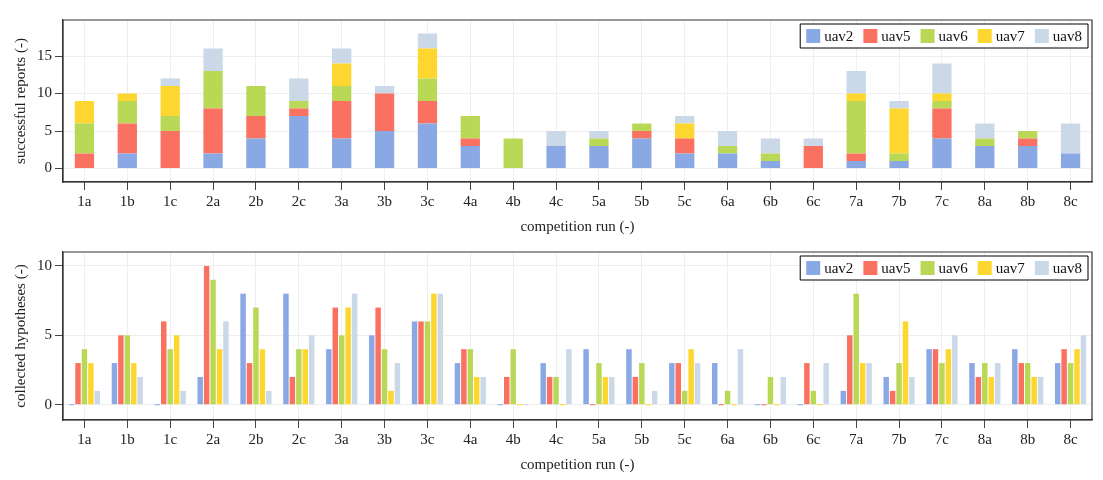 This screenshot has height=480, width=1103. I want to click on x-tick-label: 3a, so click(342, 200).